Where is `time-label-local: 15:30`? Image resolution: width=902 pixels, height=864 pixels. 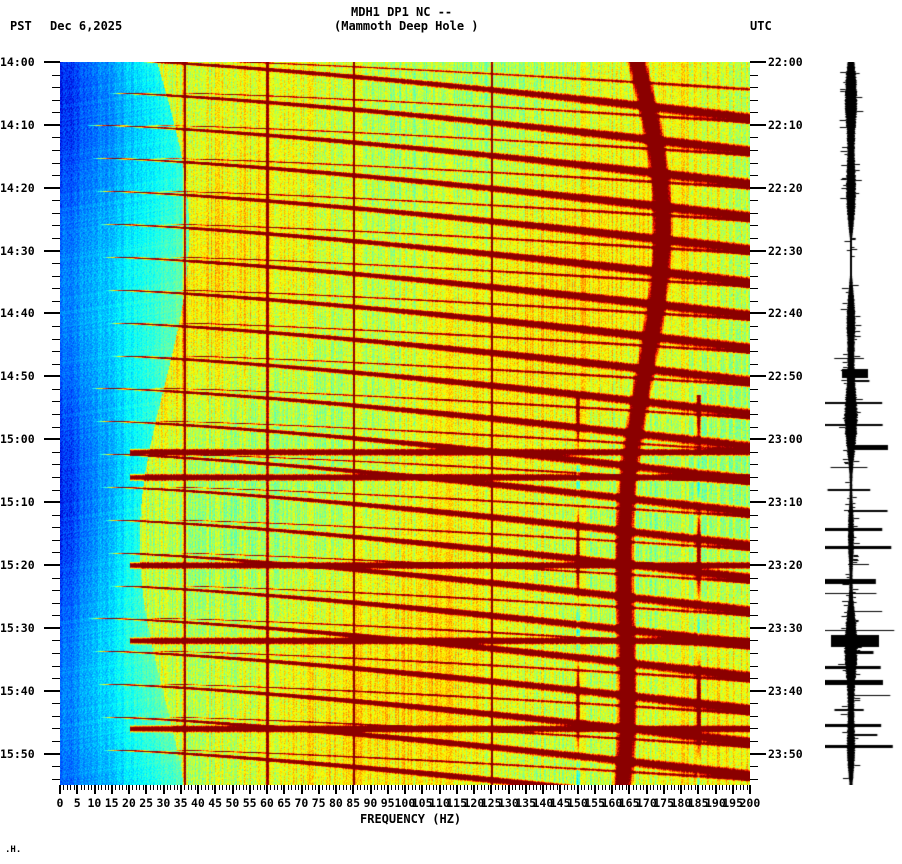 time-label-local: 15:30 is located at coordinates (17, 627).